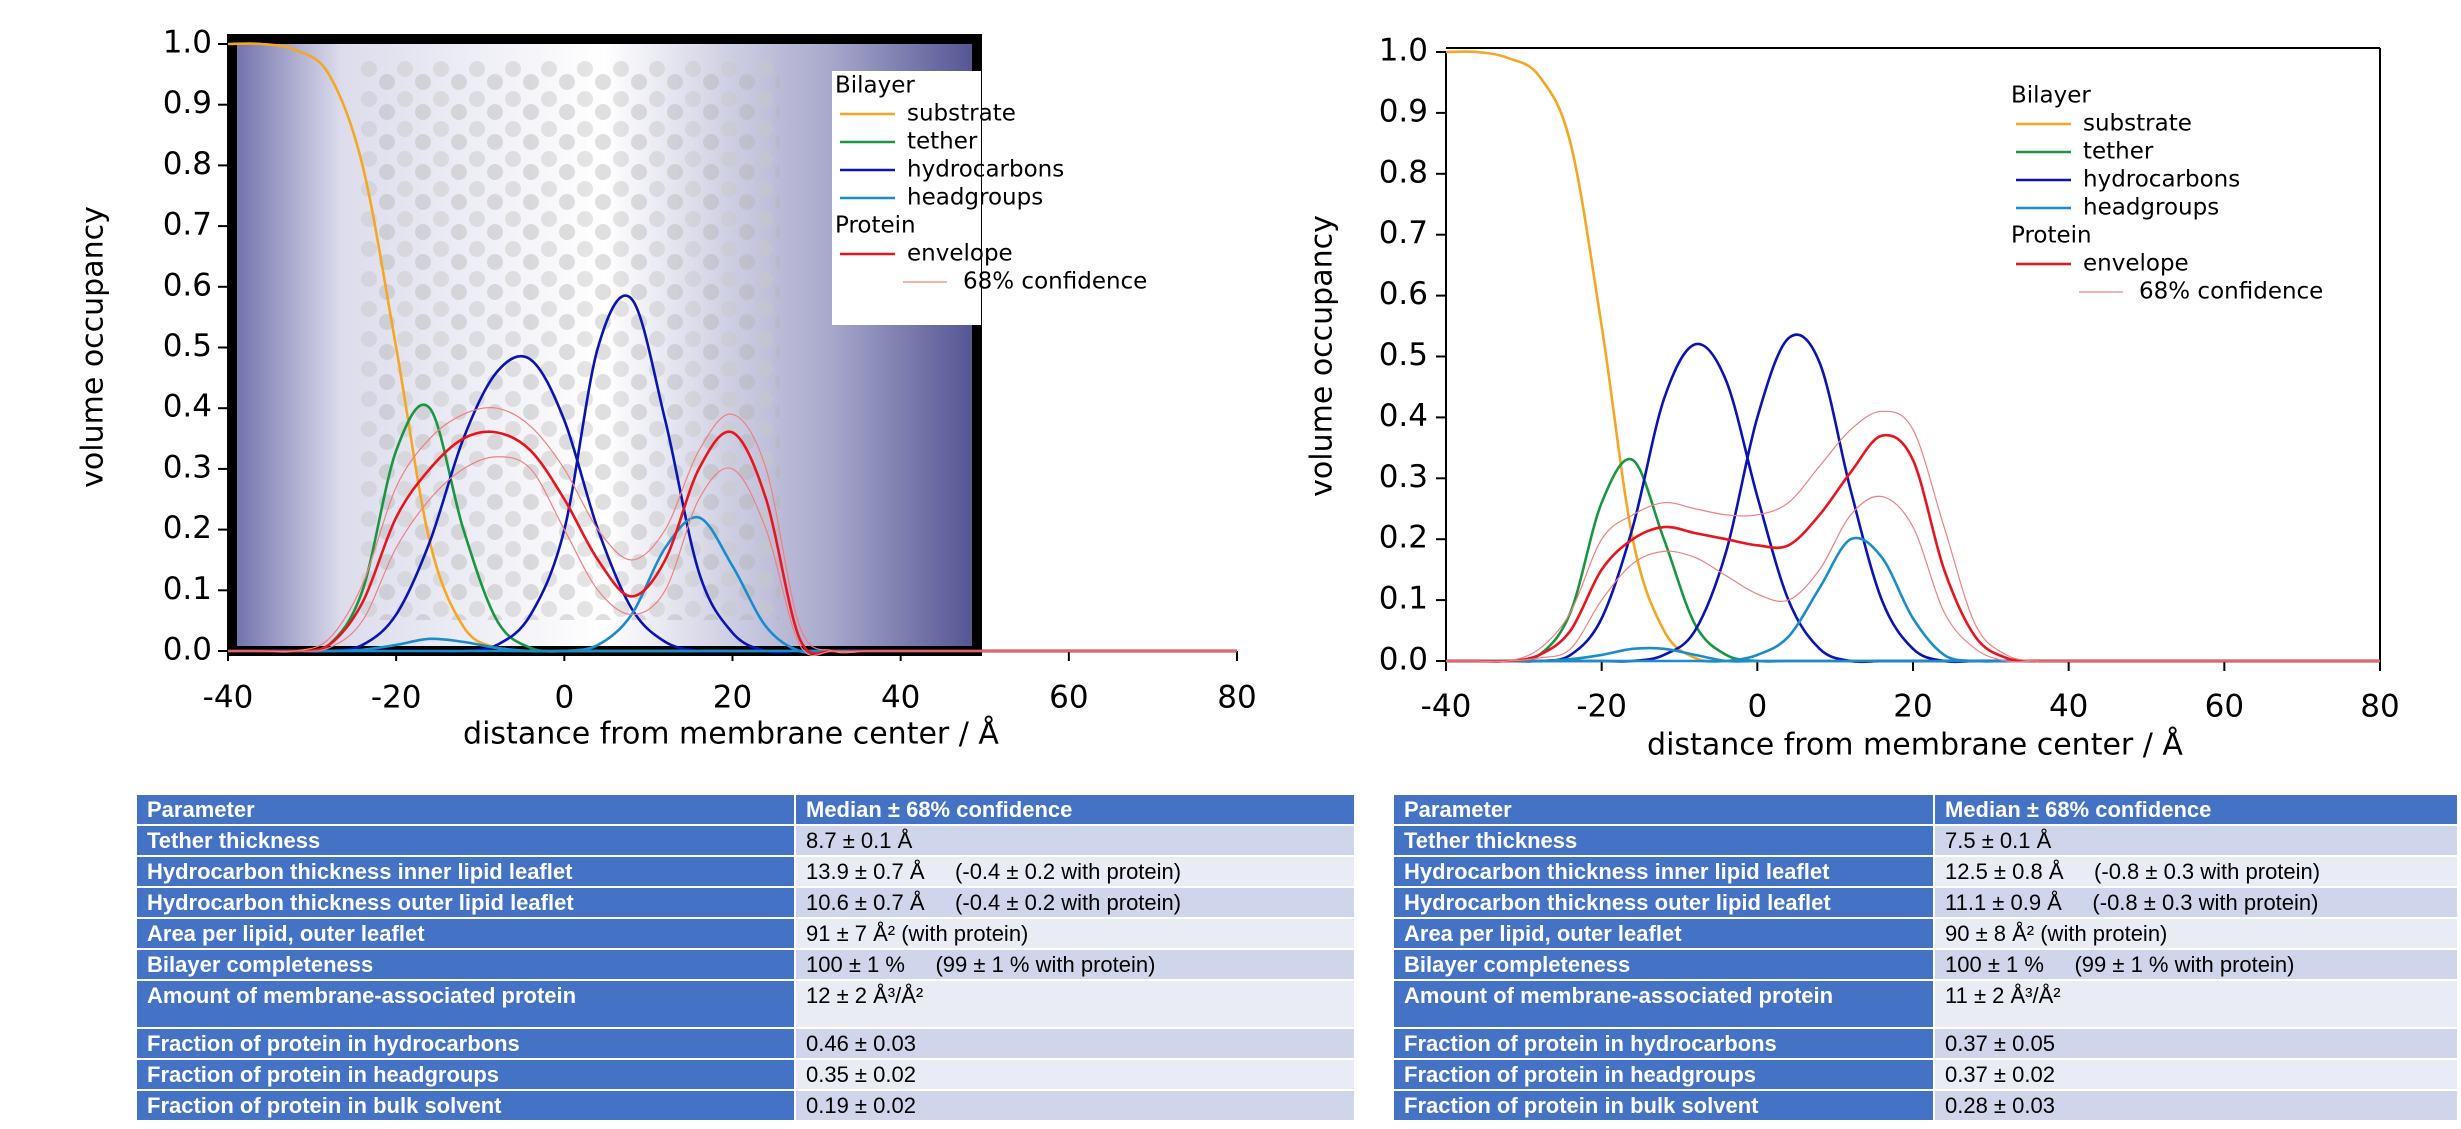 Image resolution: width=2461 pixels, height=1129 pixels. I want to click on y-tick-label: 0.4, so click(1403, 416).